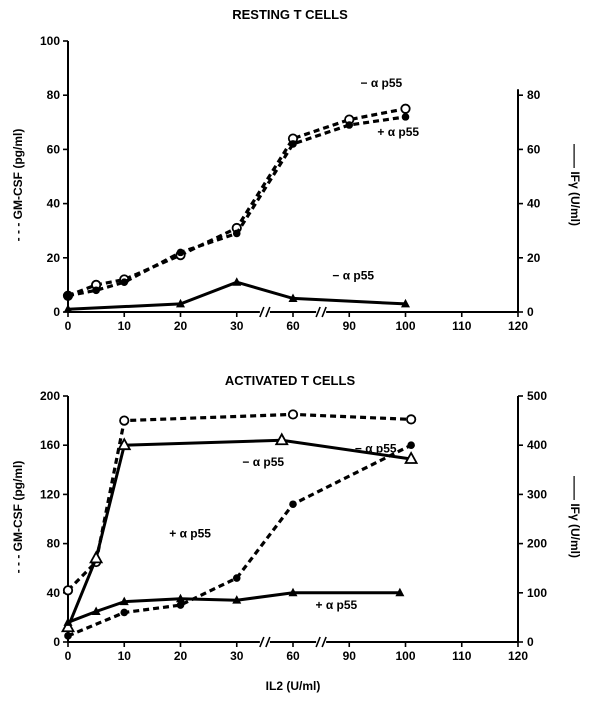 The width and height of the screenshot is (591, 702). What do you see at coordinates (537, 544) in the screenshot?
I see `bottom-right-y-tick-label: 200` at bounding box center [537, 544].